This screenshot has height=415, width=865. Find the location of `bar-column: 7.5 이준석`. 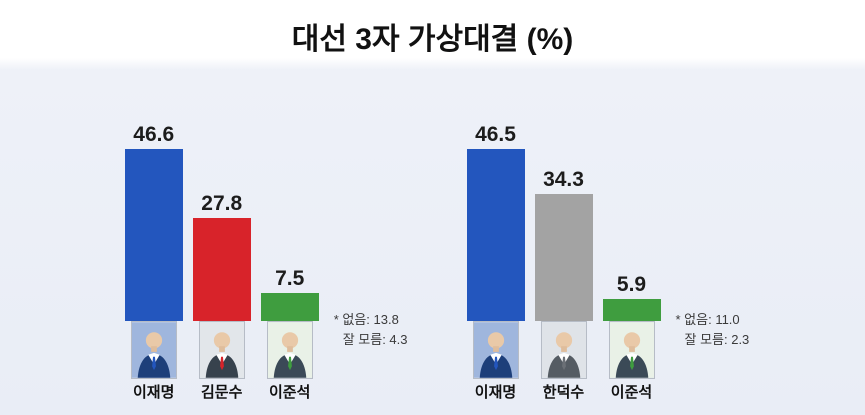

bar-column: 7.5 이준석 is located at coordinates (290, 335).